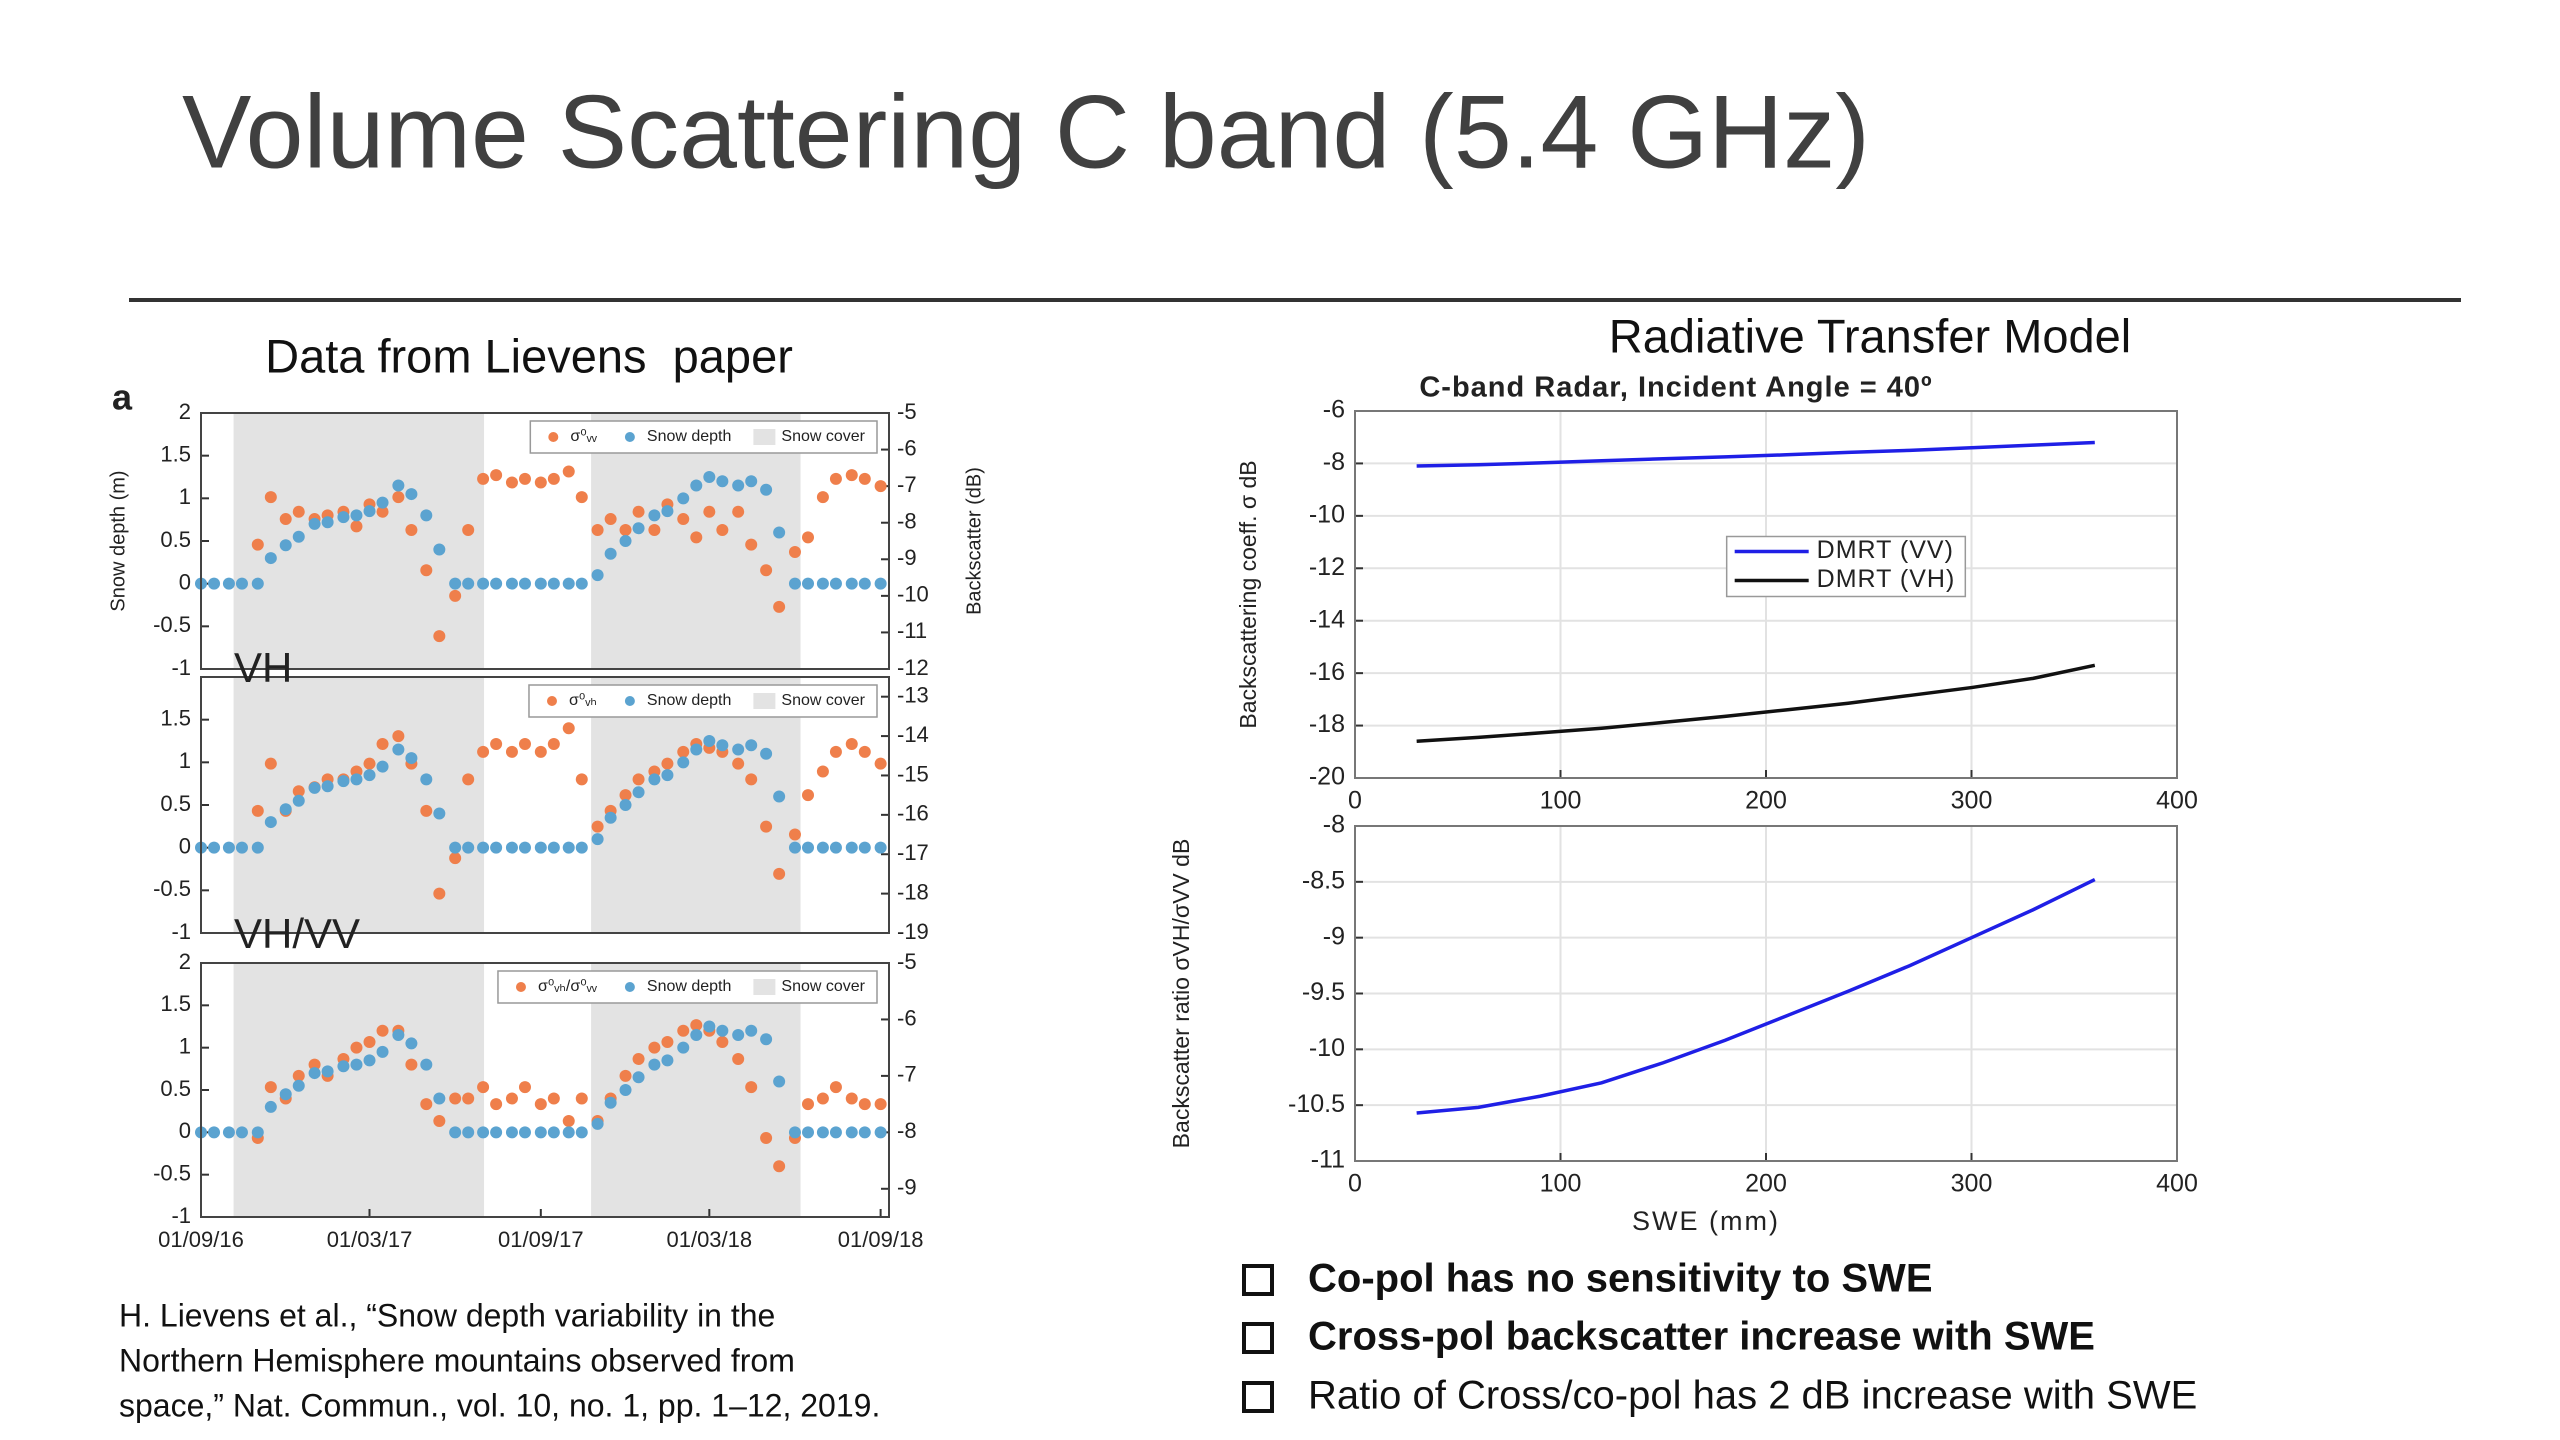  I want to click on x-tick-label: 01/09/17, so click(541, 1239).